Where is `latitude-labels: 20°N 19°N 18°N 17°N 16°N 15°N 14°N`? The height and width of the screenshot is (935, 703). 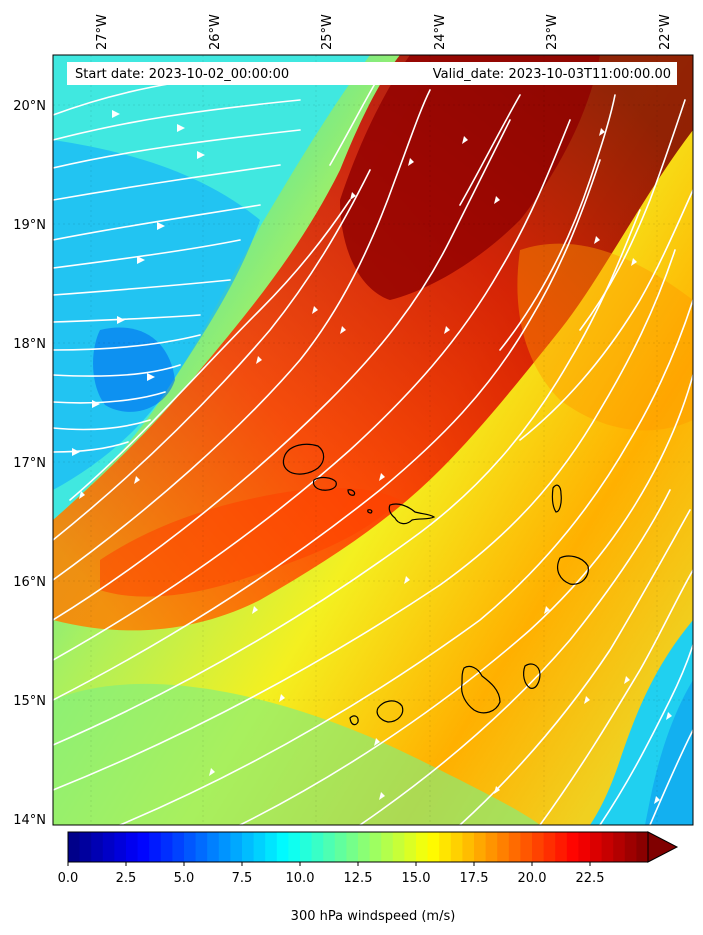 latitude-labels: 20°N 19°N 18°N 17°N 16°N 15°N 14°N is located at coordinates (29, 463).